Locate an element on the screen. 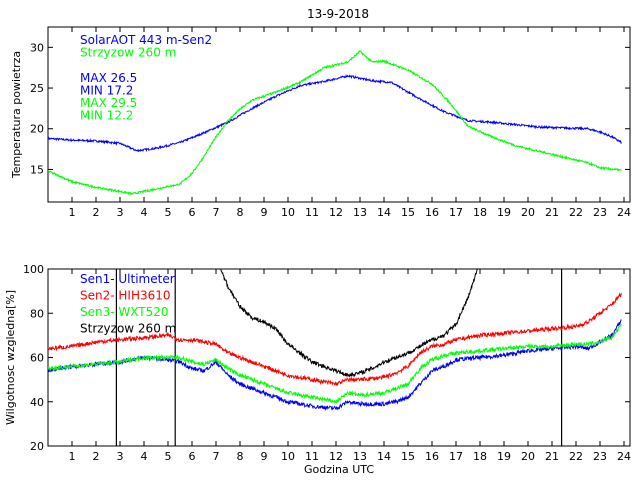 The width and height of the screenshot is (640, 480). annotation-min-strz: MIN 12.2 is located at coordinates (106, 116).